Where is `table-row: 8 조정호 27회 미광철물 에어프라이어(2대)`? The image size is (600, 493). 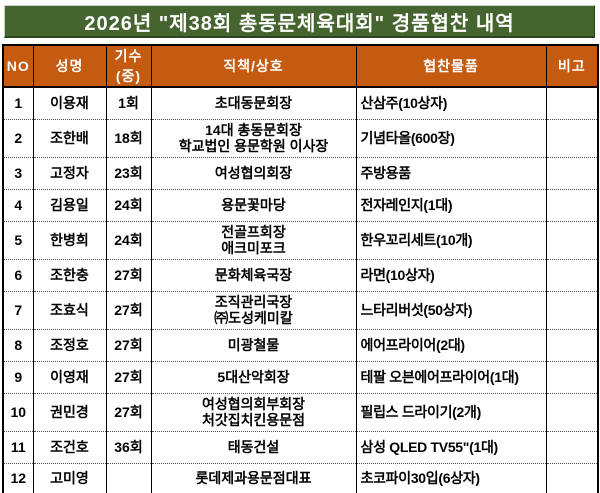 table-row: 8 조정호 27회 미광철물 에어프라이어(2대) is located at coordinates (300, 344).